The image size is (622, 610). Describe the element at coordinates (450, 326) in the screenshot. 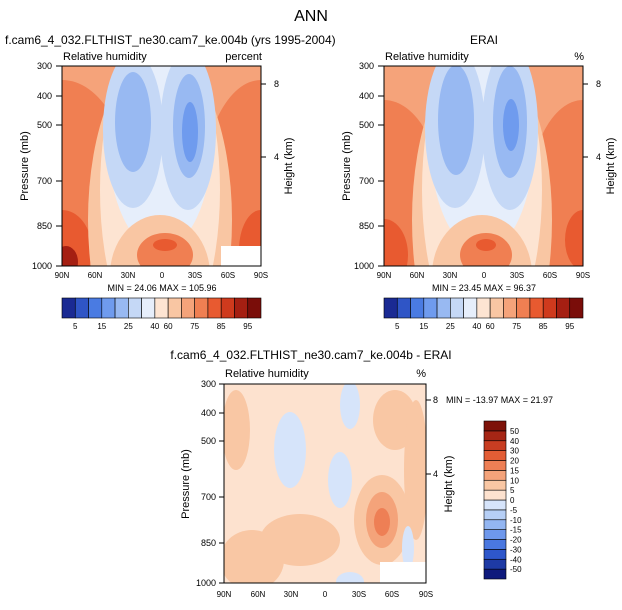

I see `colorbar-erai-label: 25` at that location.